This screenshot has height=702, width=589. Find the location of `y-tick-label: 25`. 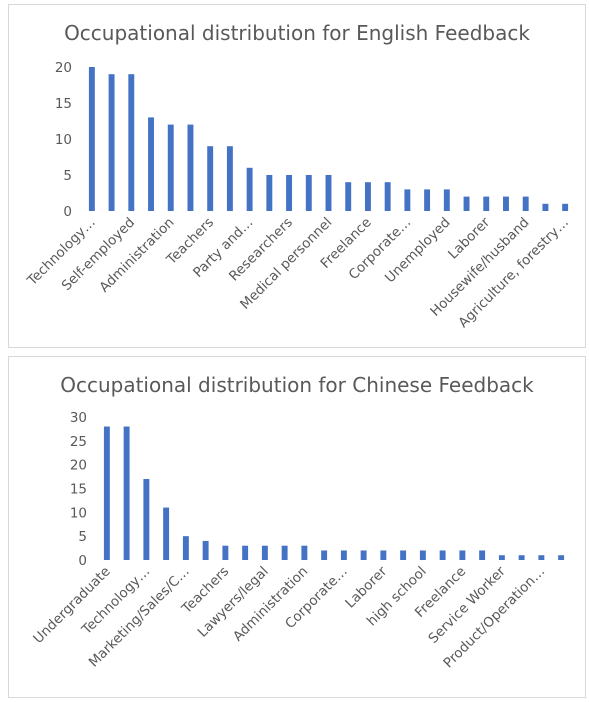

y-tick-label: 25 is located at coordinates (78, 442).